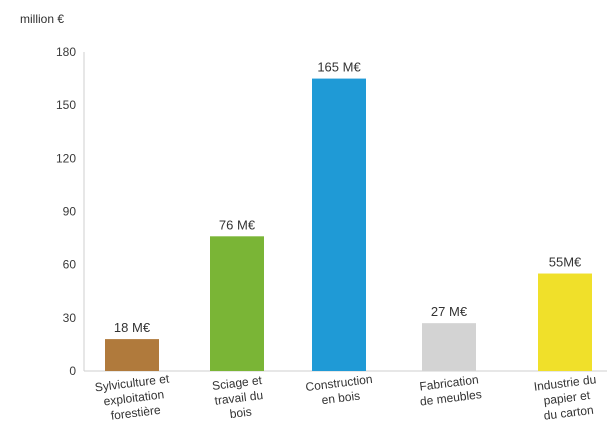 Image resolution: width=607 pixels, height=436 pixels. Describe the element at coordinates (66, 52) in the screenshot. I see `y-tick-label: 180` at that location.